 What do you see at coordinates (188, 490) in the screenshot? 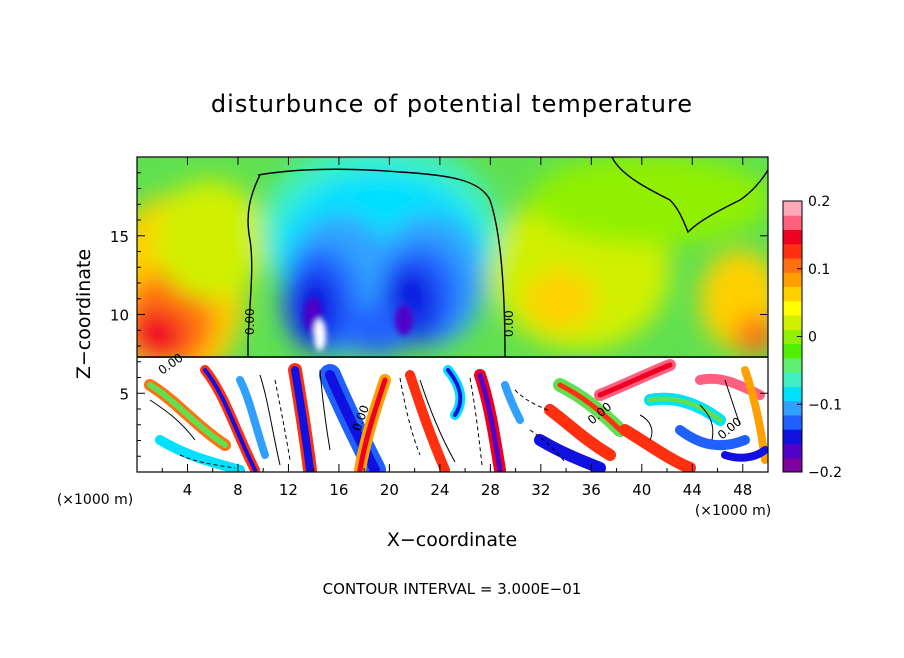
I see `x-tick-label: 4` at bounding box center [188, 490].